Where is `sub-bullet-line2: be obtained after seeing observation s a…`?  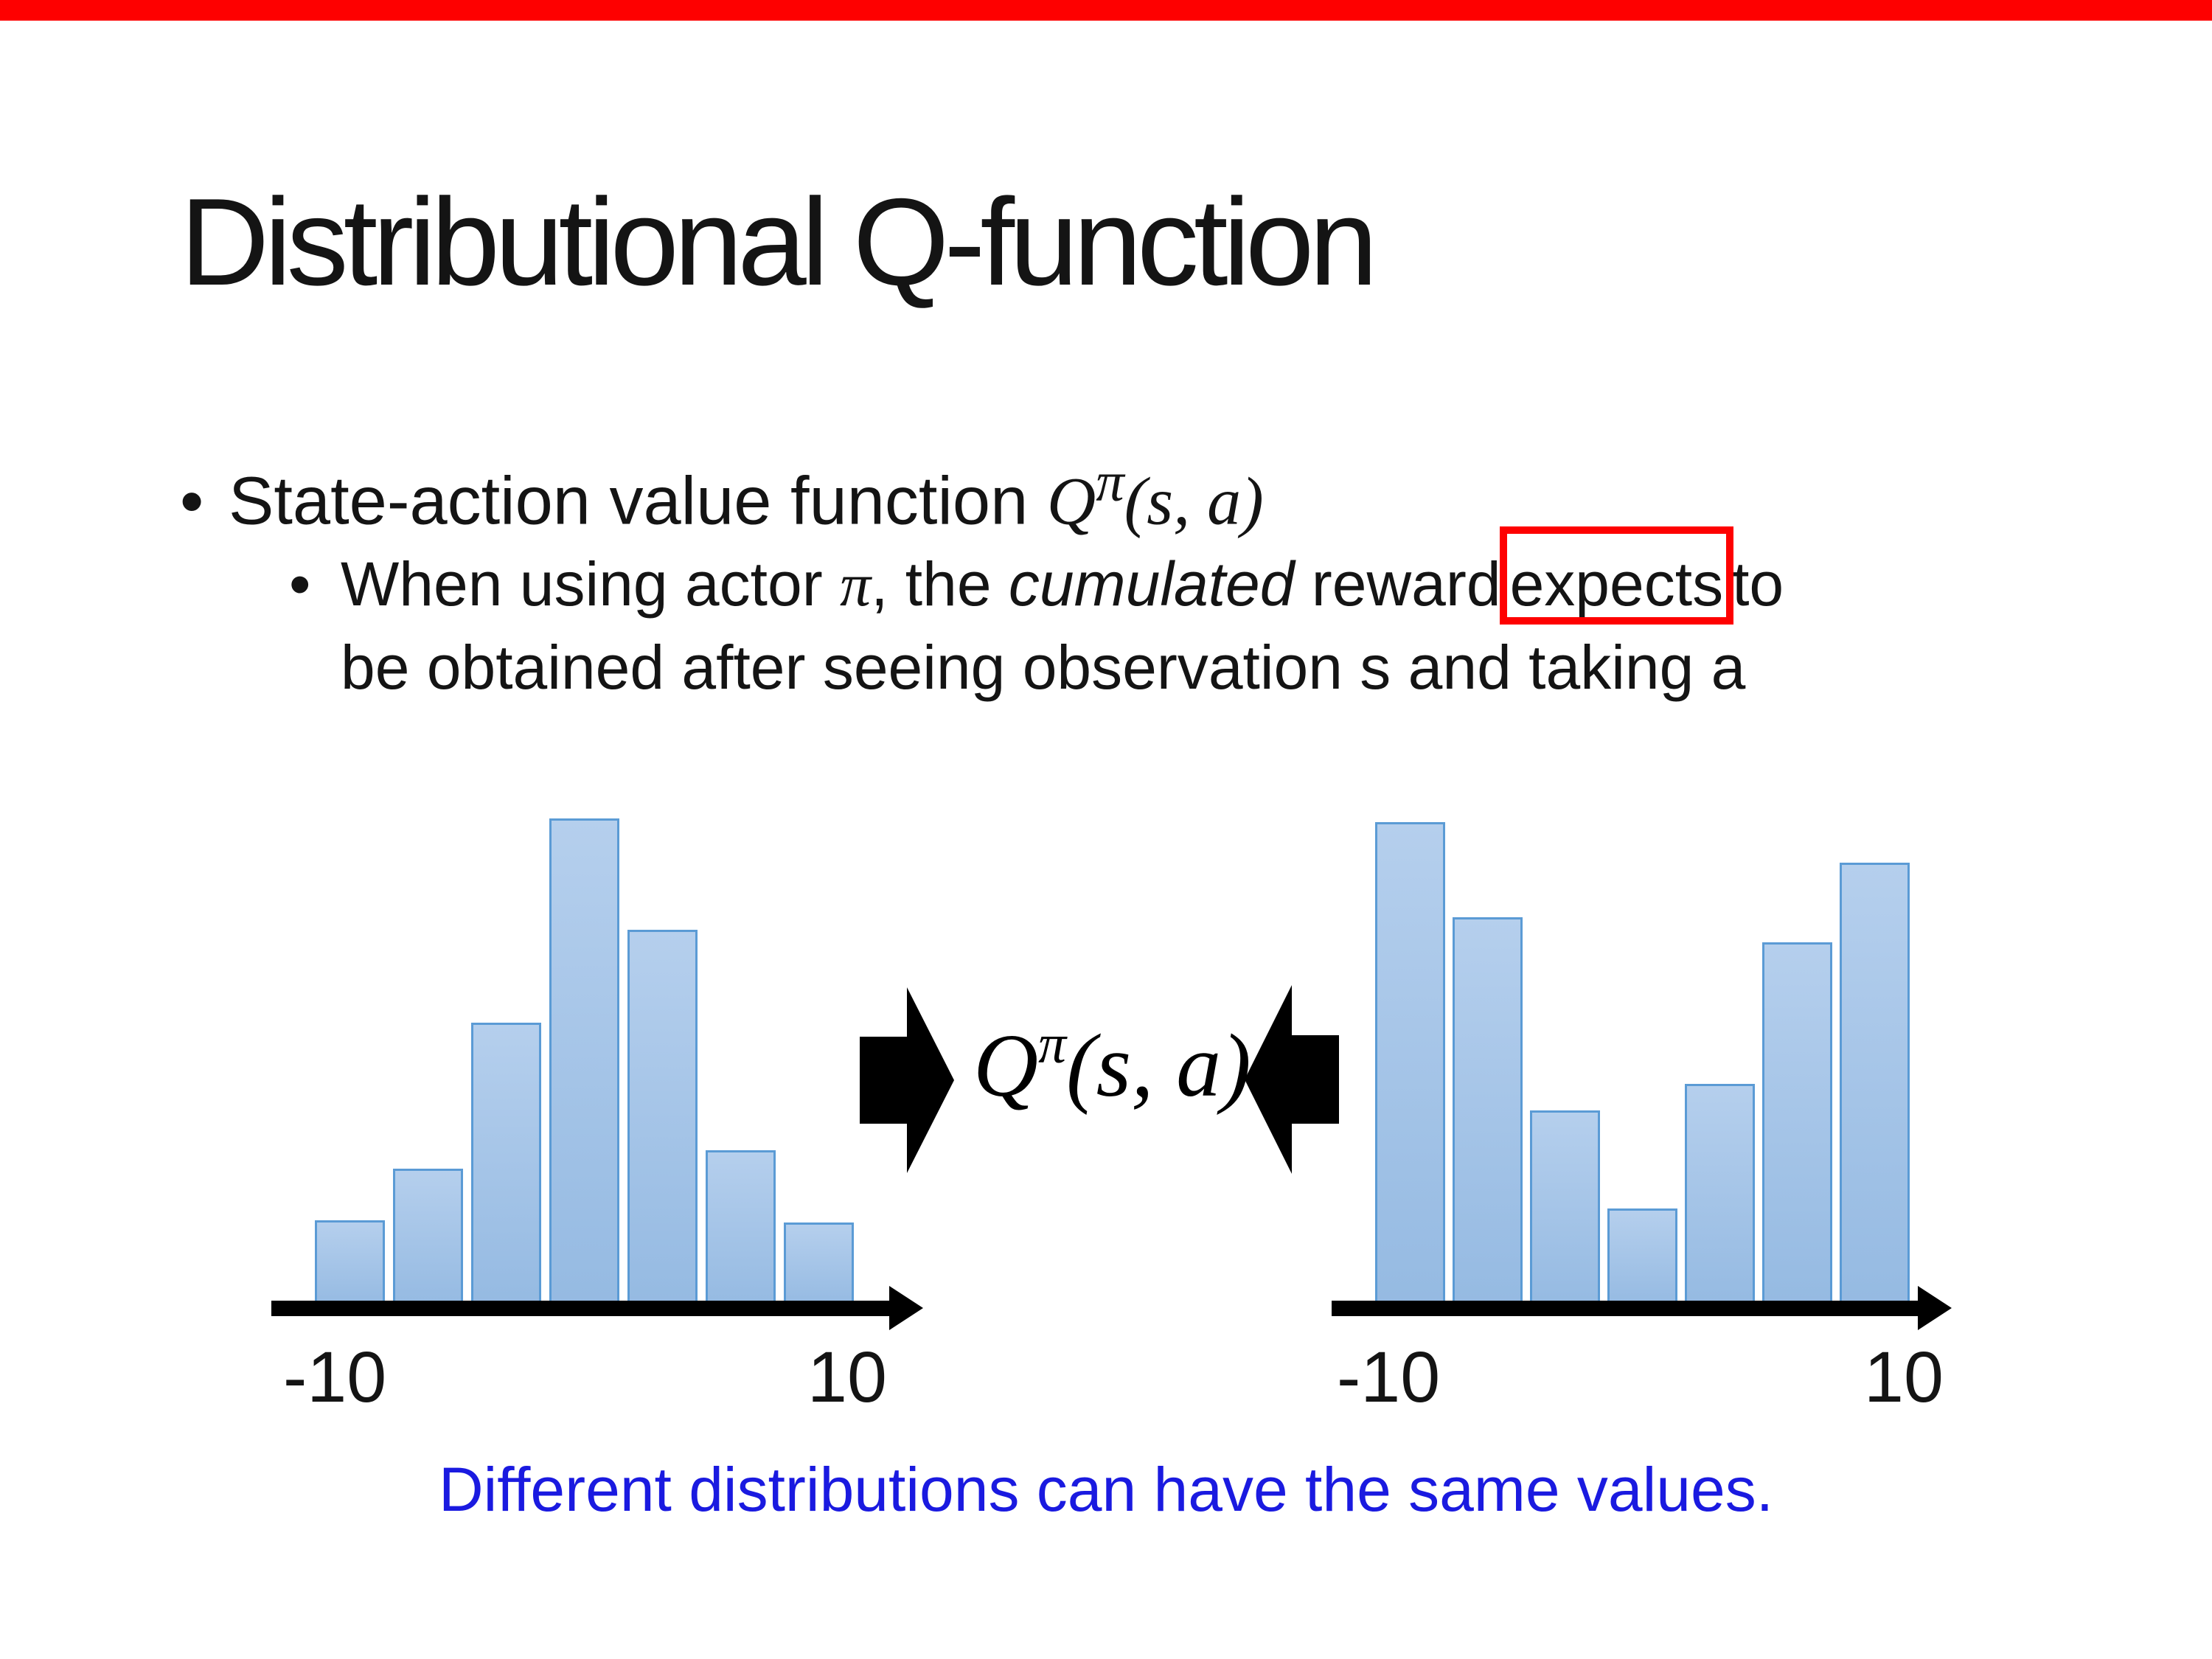
sub-bullet-line2: be obtained after seeing observation s a… is located at coordinates (1043, 667).